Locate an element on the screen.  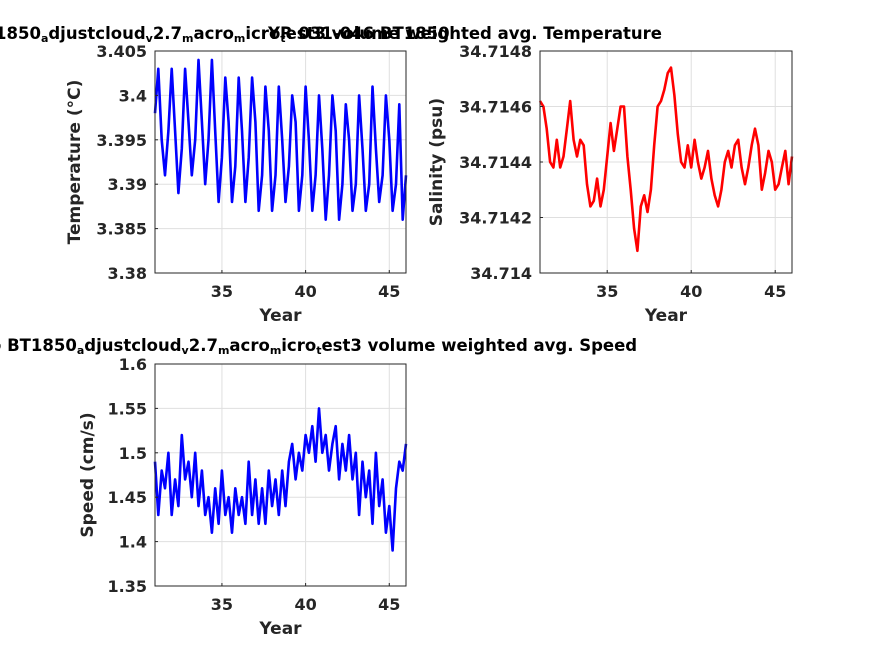
chart-title-overlap: YR 031-046 BT1850 is located at coordinates (358, 33).